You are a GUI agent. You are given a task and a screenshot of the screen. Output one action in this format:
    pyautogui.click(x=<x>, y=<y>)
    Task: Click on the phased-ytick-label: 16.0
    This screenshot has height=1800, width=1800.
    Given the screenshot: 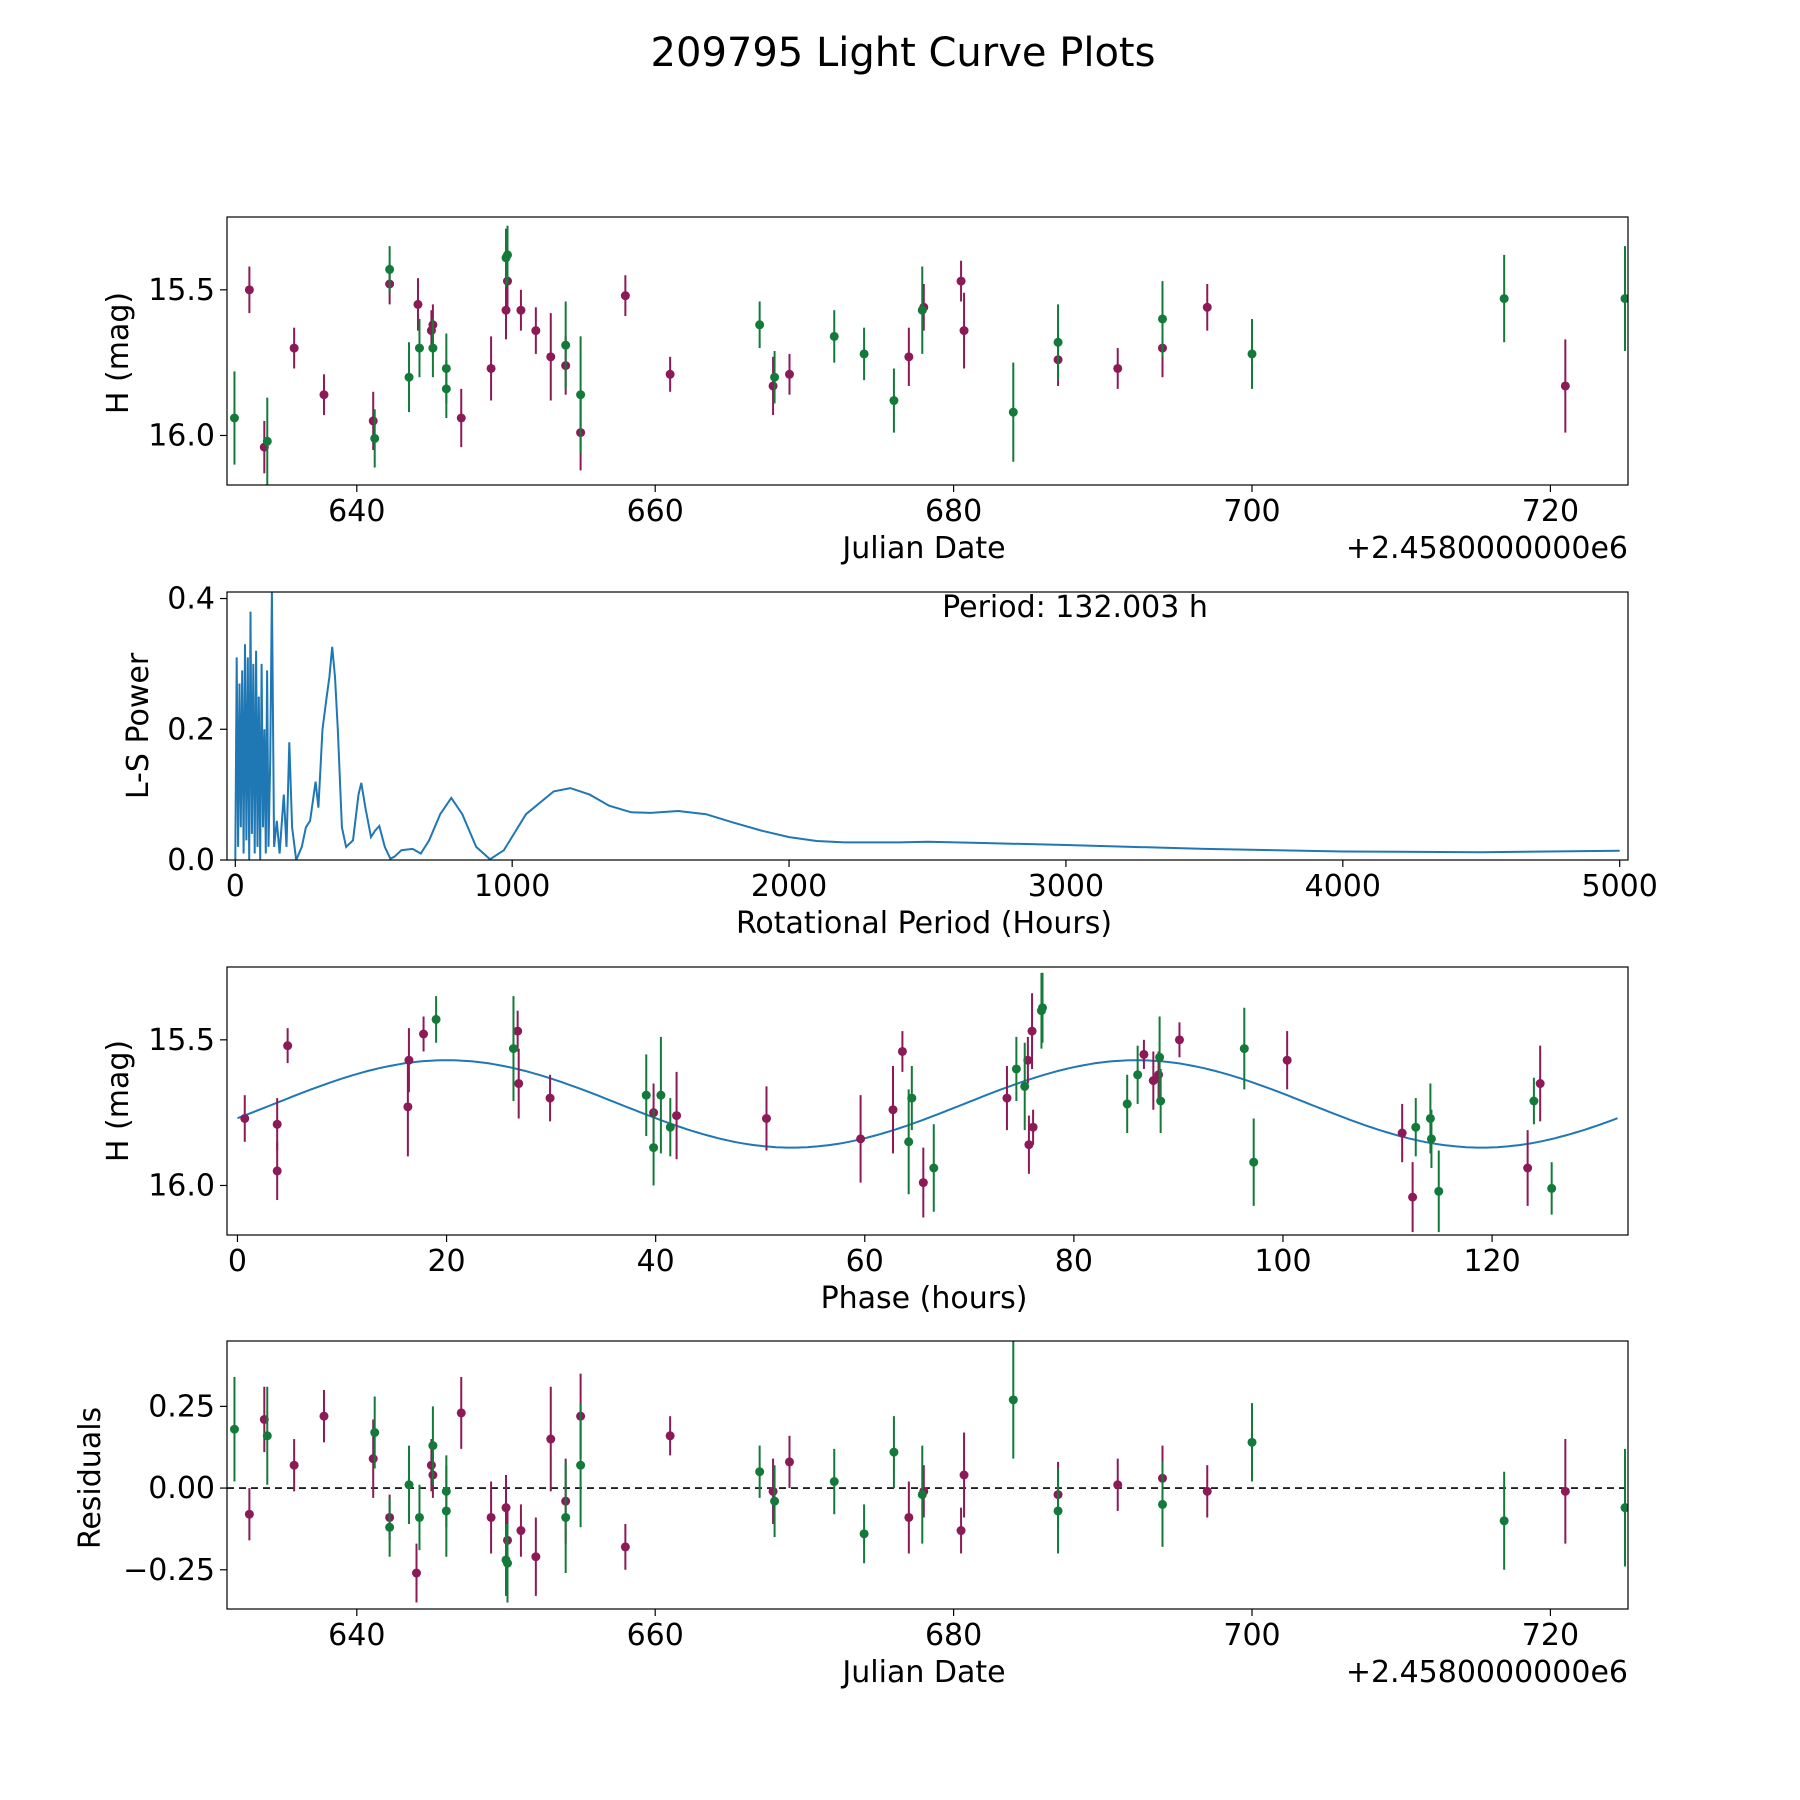 What is the action you would take?
    pyautogui.click(x=181, y=1185)
    